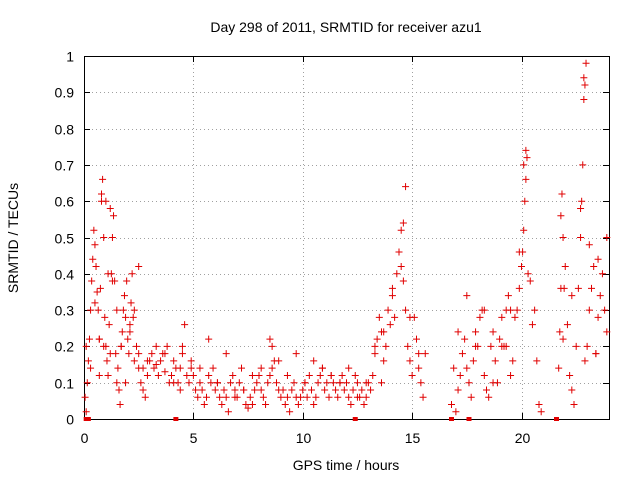  What do you see at coordinates (451, 419) in the screenshot?
I see `zero-value-marker` at bounding box center [451, 419].